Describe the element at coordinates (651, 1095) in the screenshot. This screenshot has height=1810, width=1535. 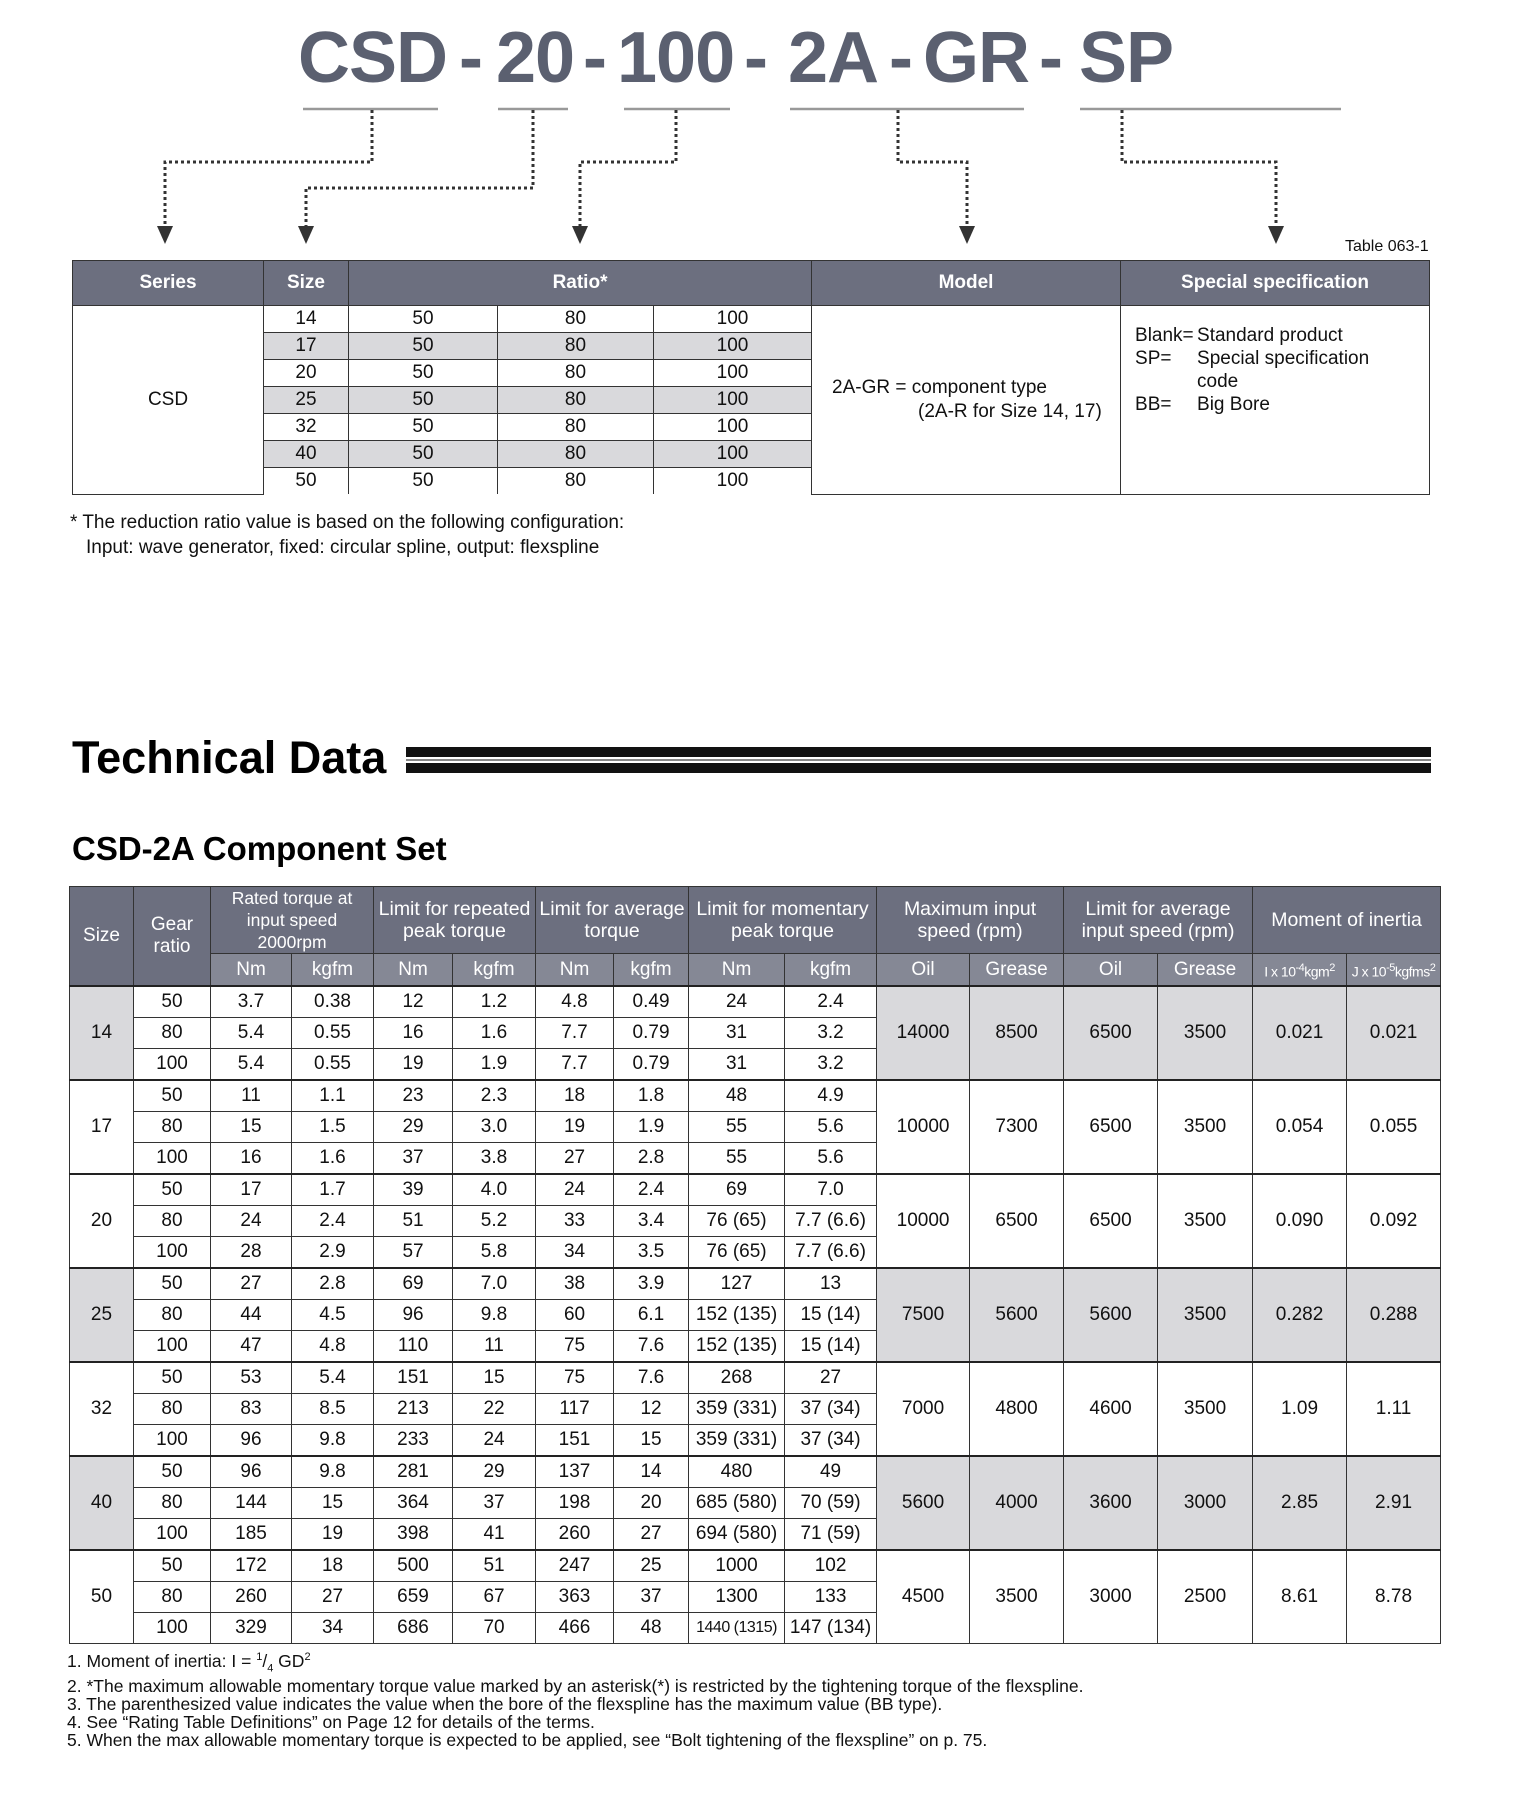
I see `cell: 1.8` at that location.